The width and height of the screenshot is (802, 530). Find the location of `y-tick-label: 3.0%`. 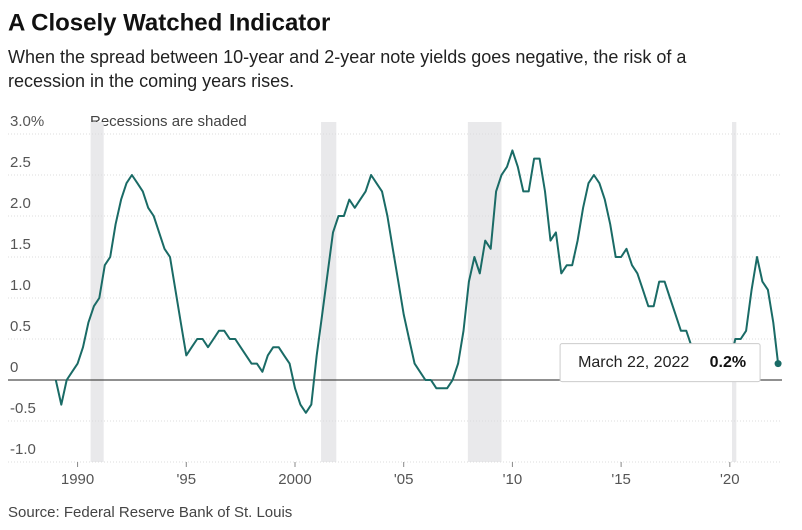

y-tick-label: 3.0% is located at coordinates (27, 121).